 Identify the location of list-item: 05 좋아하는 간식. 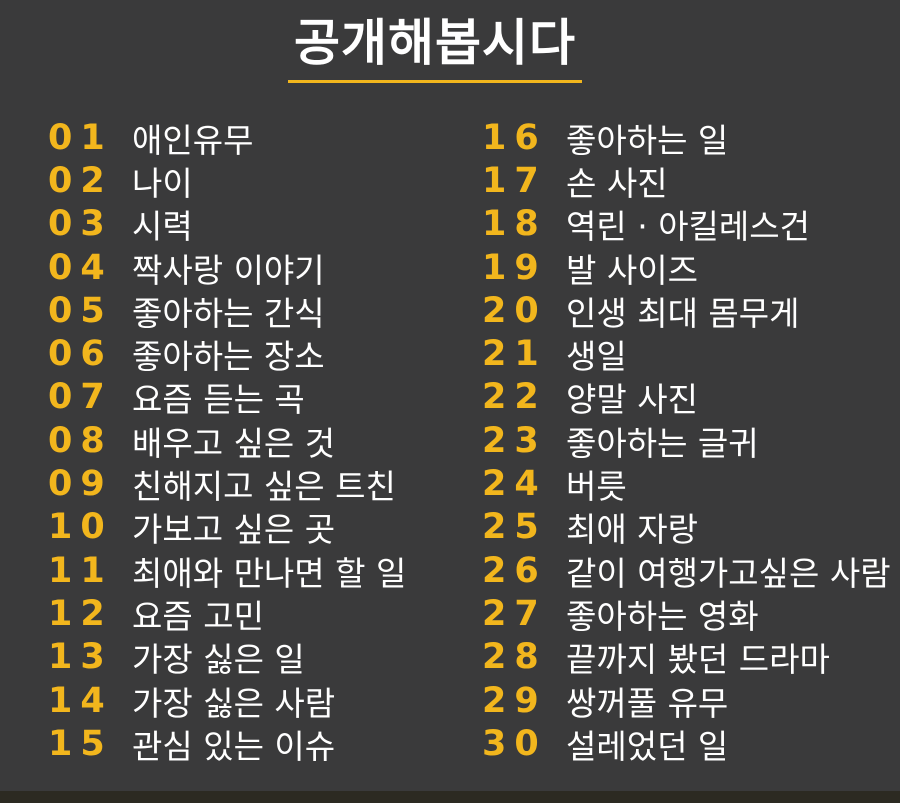
(227, 311).